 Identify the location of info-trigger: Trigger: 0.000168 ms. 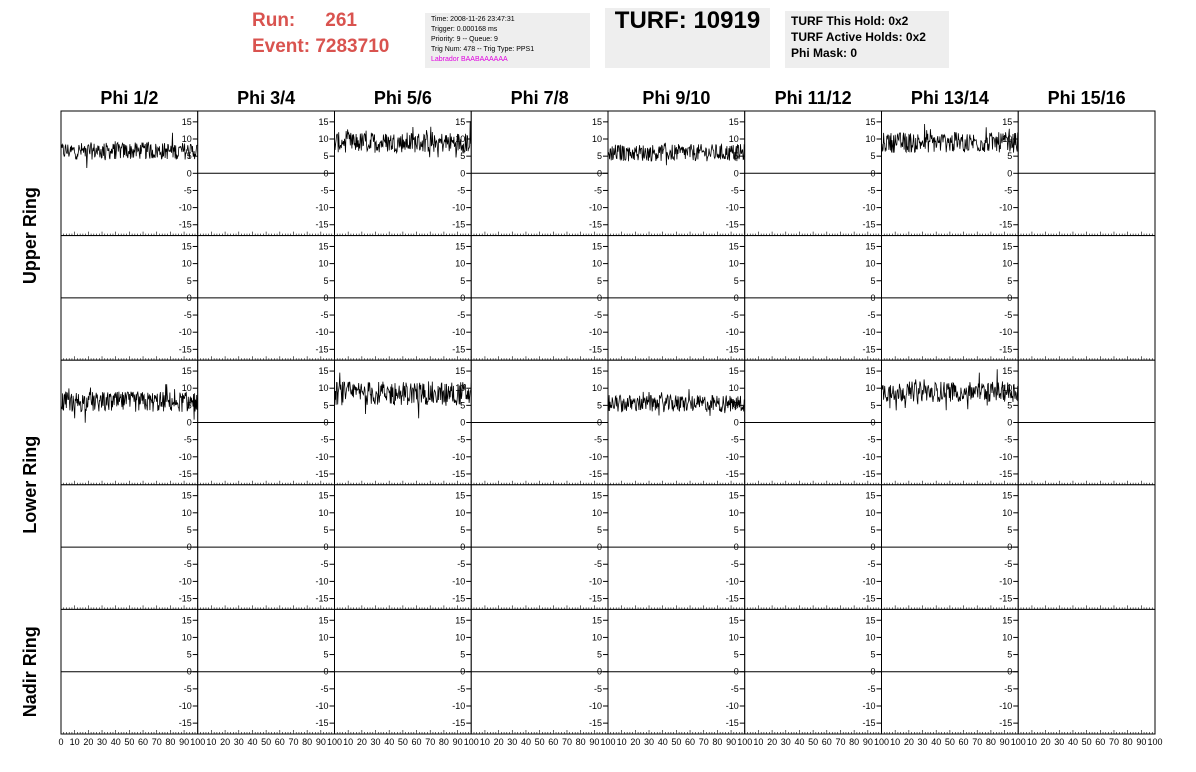
(464, 29).